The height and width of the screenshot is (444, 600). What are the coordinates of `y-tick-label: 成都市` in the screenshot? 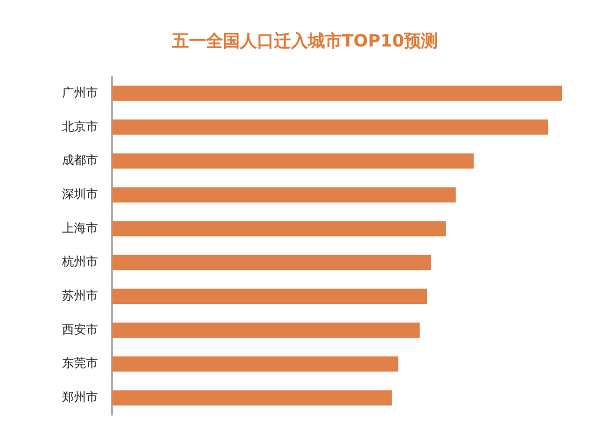 It's located at (80, 160).